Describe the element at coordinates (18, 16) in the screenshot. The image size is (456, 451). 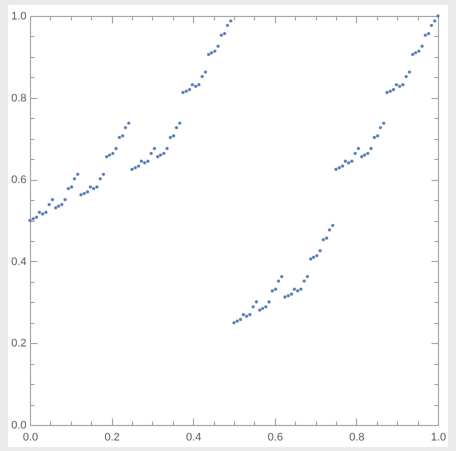
I see `y-tick-label: 1.0` at that location.